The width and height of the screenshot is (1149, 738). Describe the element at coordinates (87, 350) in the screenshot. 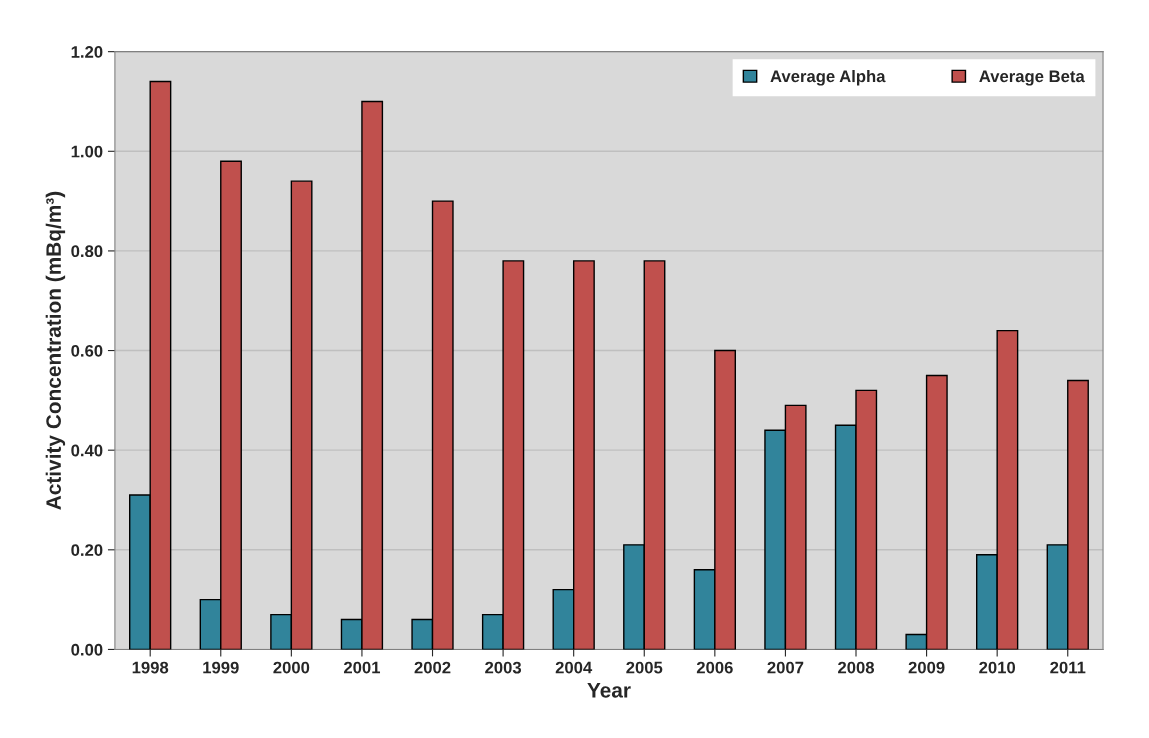

I see `y-tick-label: 0.60` at that location.